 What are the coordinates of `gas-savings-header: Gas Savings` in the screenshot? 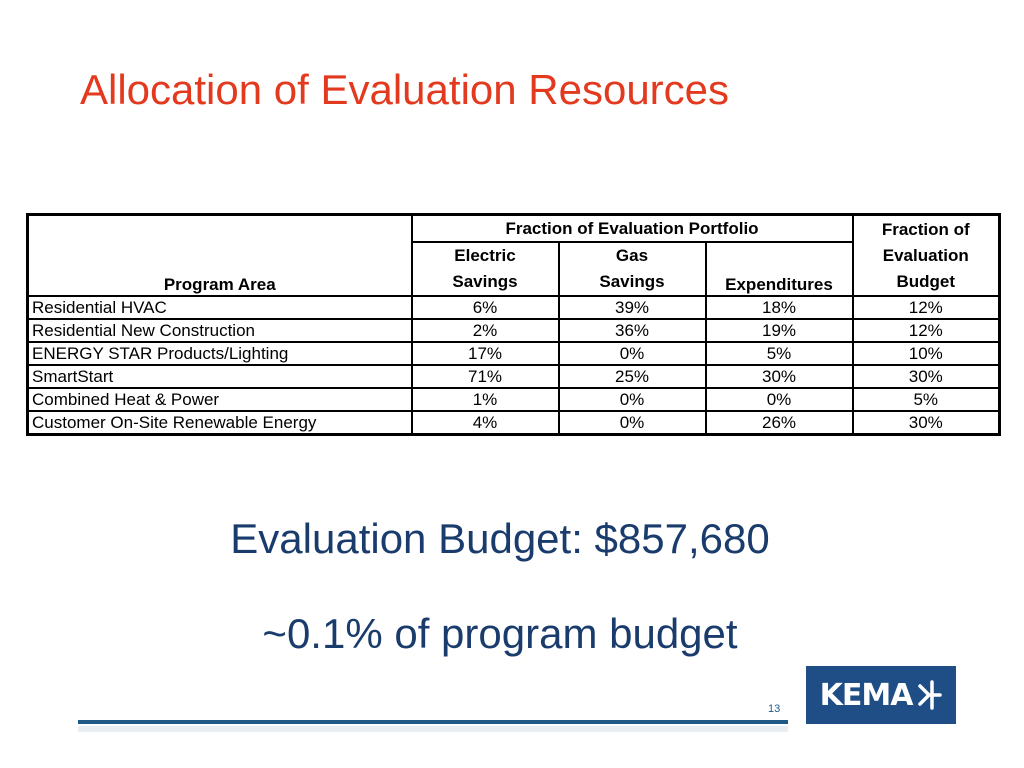 It's located at (632, 269).